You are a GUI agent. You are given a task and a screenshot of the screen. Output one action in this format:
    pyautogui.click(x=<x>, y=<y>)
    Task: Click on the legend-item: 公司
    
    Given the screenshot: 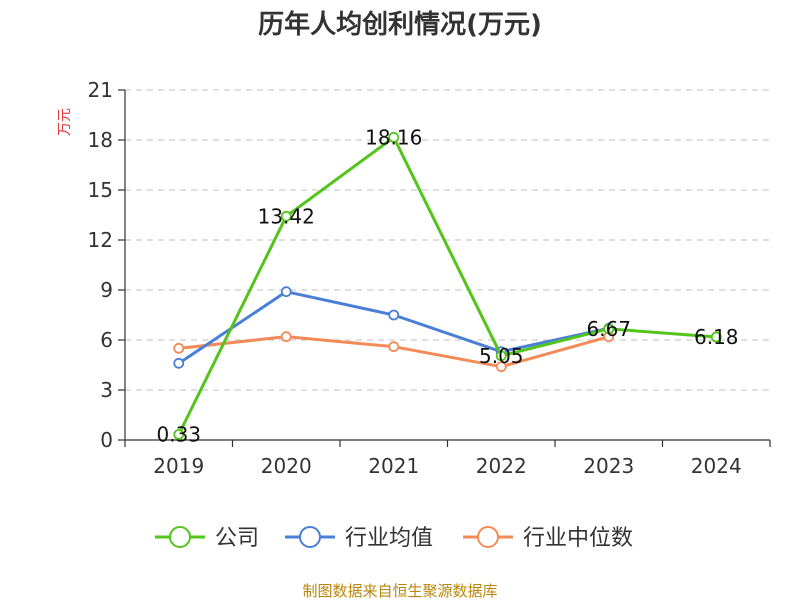 What is the action you would take?
    pyautogui.click(x=207, y=538)
    